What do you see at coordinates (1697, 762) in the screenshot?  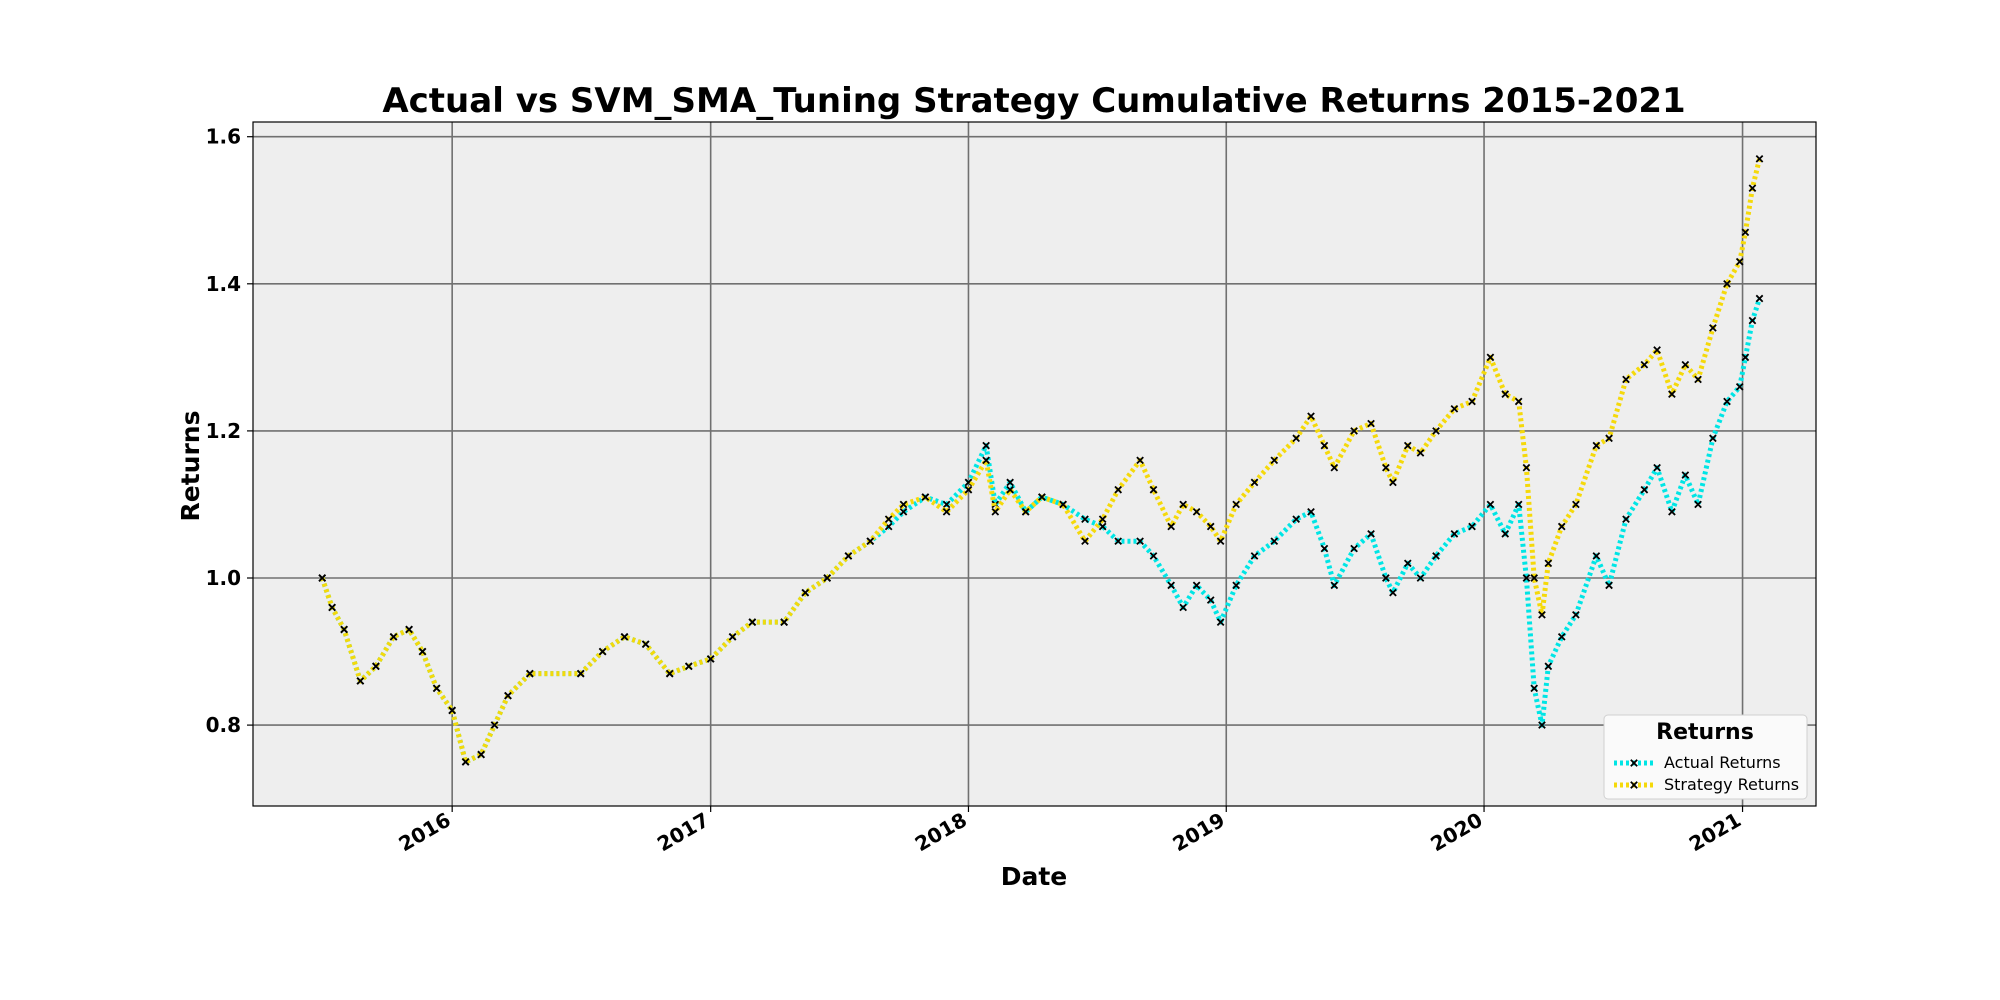 I see `legend-entry: Actual Returns` at bounding box center [1697, 762].